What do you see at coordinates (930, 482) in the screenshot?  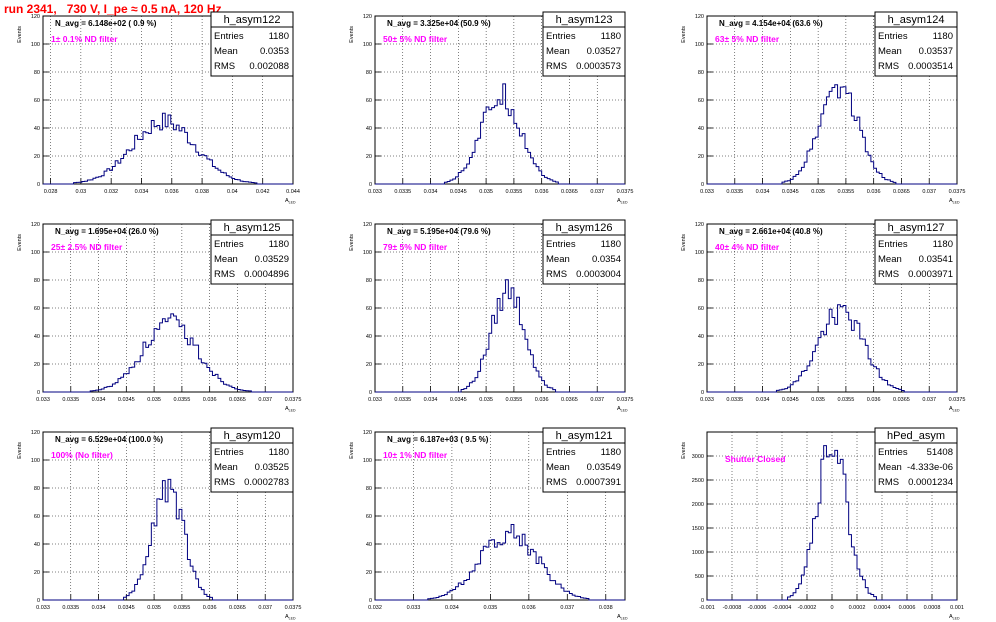 I see `stats-value: 0.0001234` at bounding box center [930, 482].